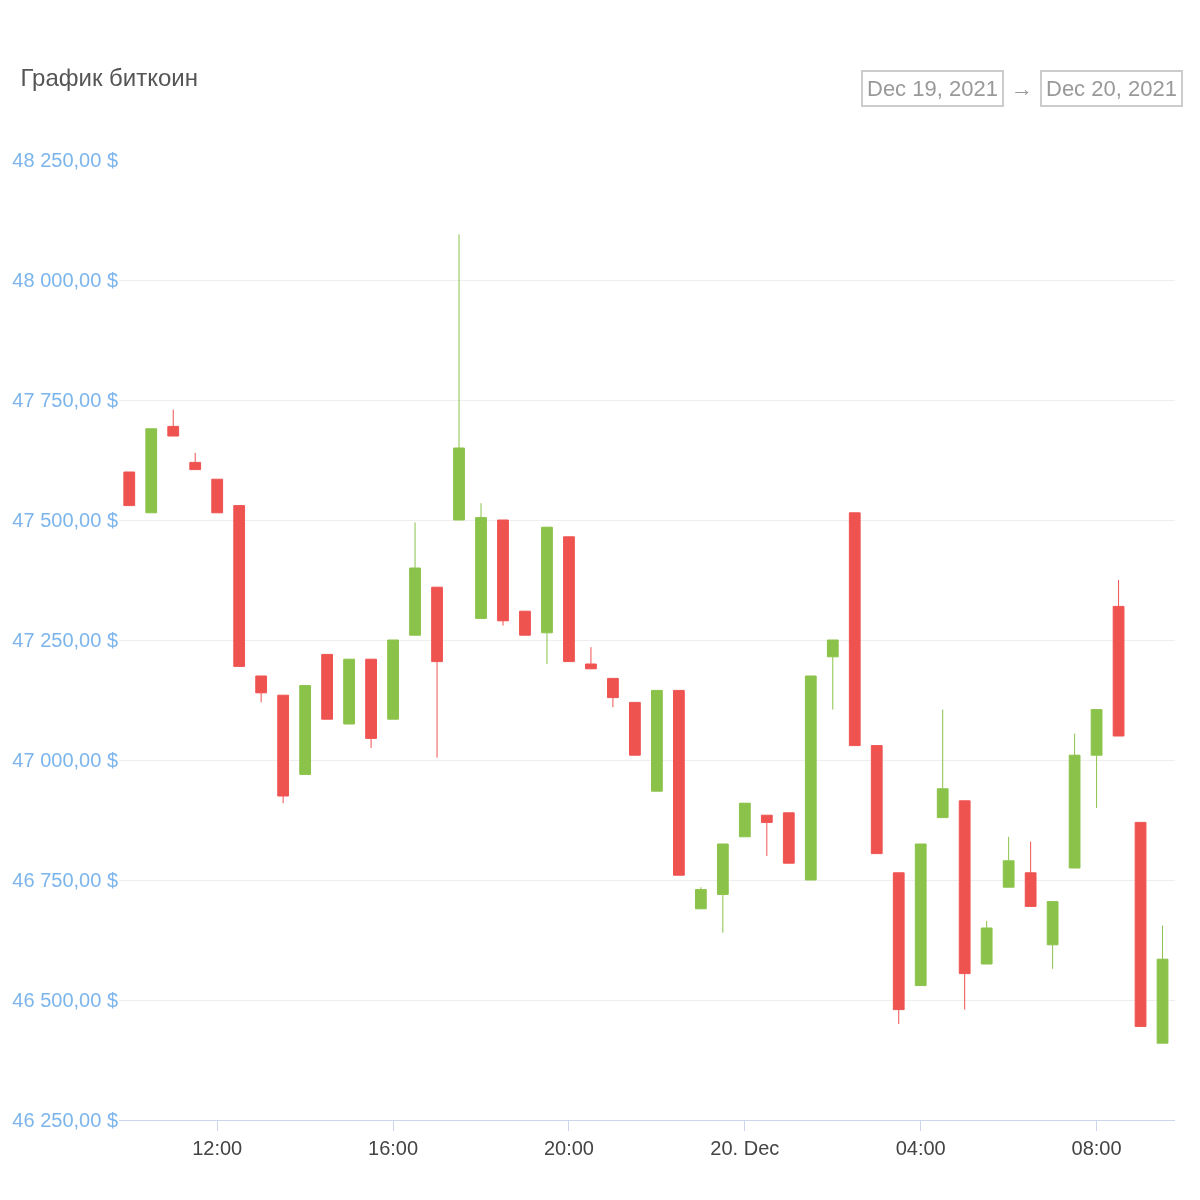 This screenshot has width=1200, height=1200. I want to click on x-tick-label: 16:00, so click(393, 1148).